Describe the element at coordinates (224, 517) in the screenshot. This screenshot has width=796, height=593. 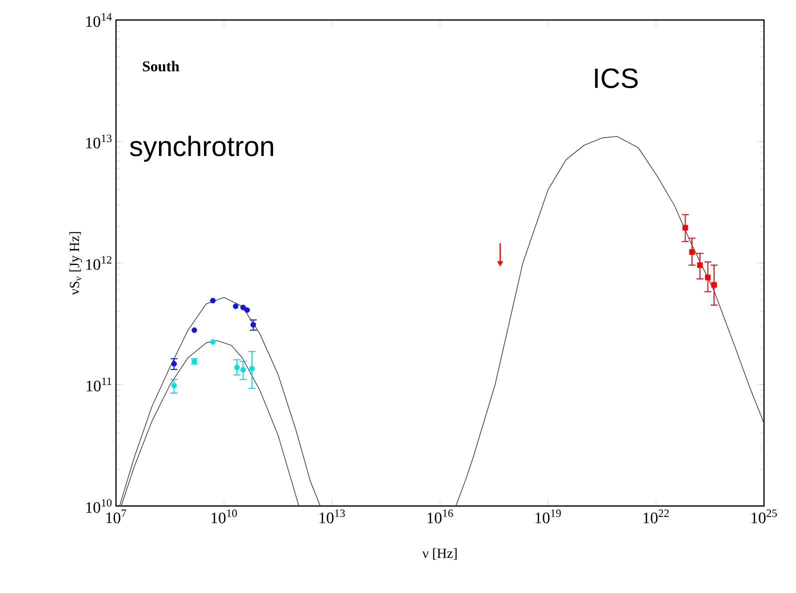
I see `x-tick-label: 10$^{10}$` at that location.